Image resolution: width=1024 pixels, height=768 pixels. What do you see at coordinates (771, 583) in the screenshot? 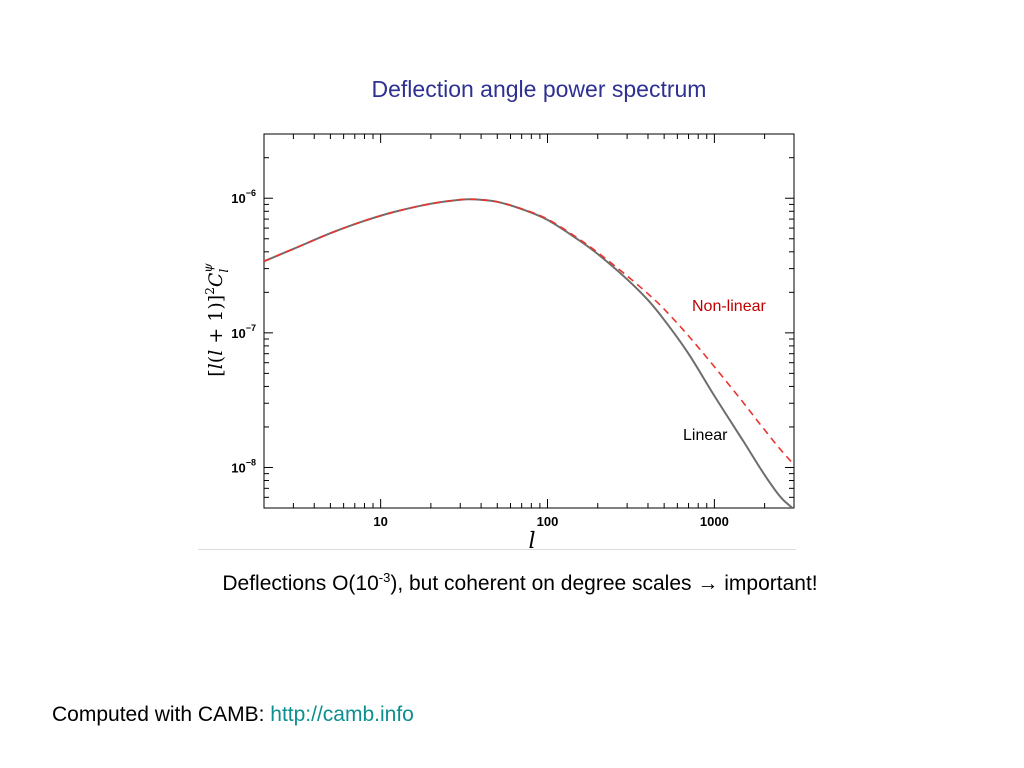
I see `caption-text-end: important!` at bounding box center [771, 583].